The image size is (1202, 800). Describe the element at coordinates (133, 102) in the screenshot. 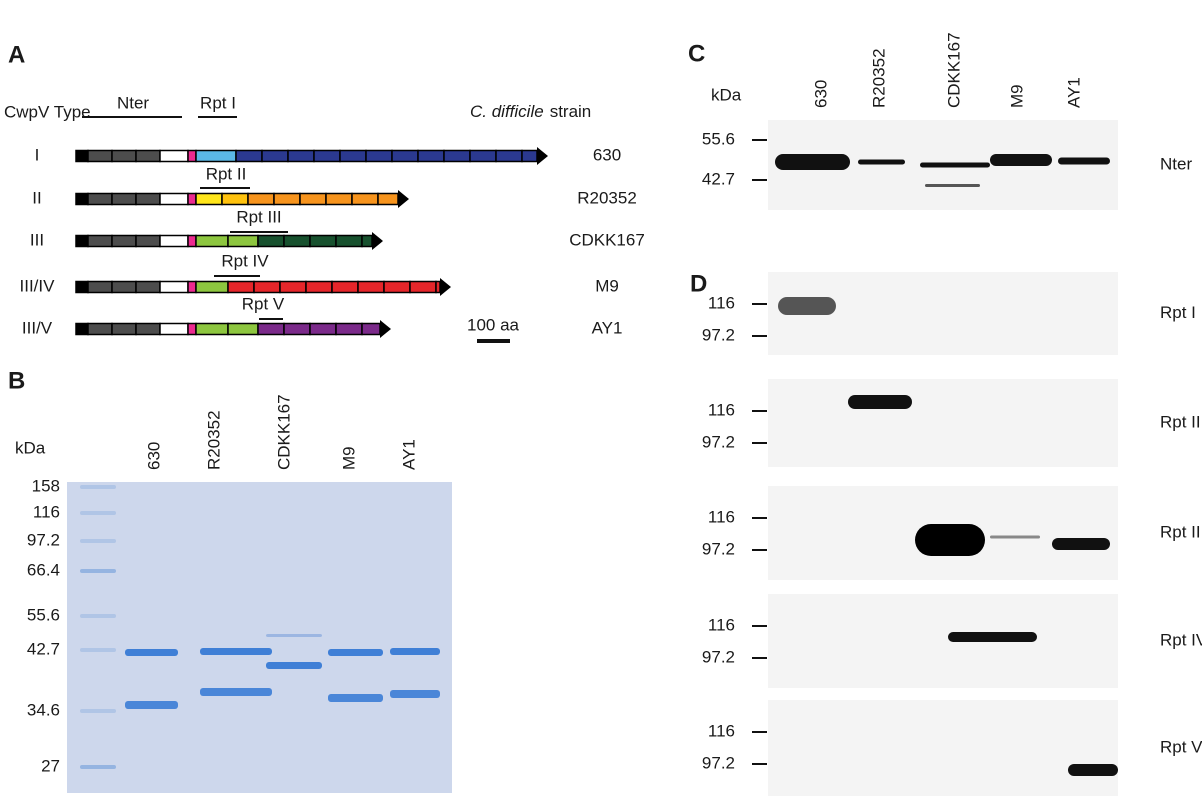

I see `annotation: Nter` at that location.